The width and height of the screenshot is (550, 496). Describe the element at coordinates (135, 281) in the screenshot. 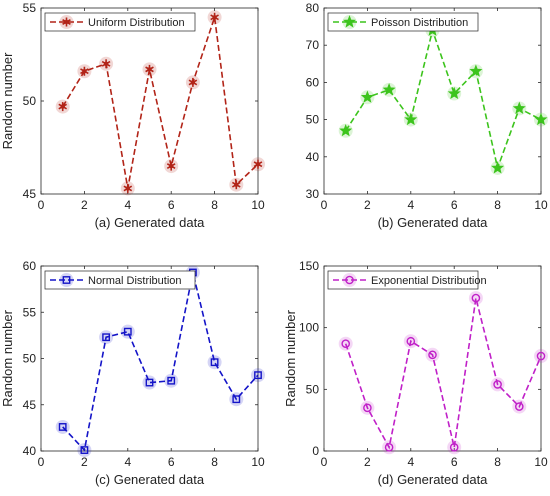

I see `legend-label: Normal Distribution` at that location.